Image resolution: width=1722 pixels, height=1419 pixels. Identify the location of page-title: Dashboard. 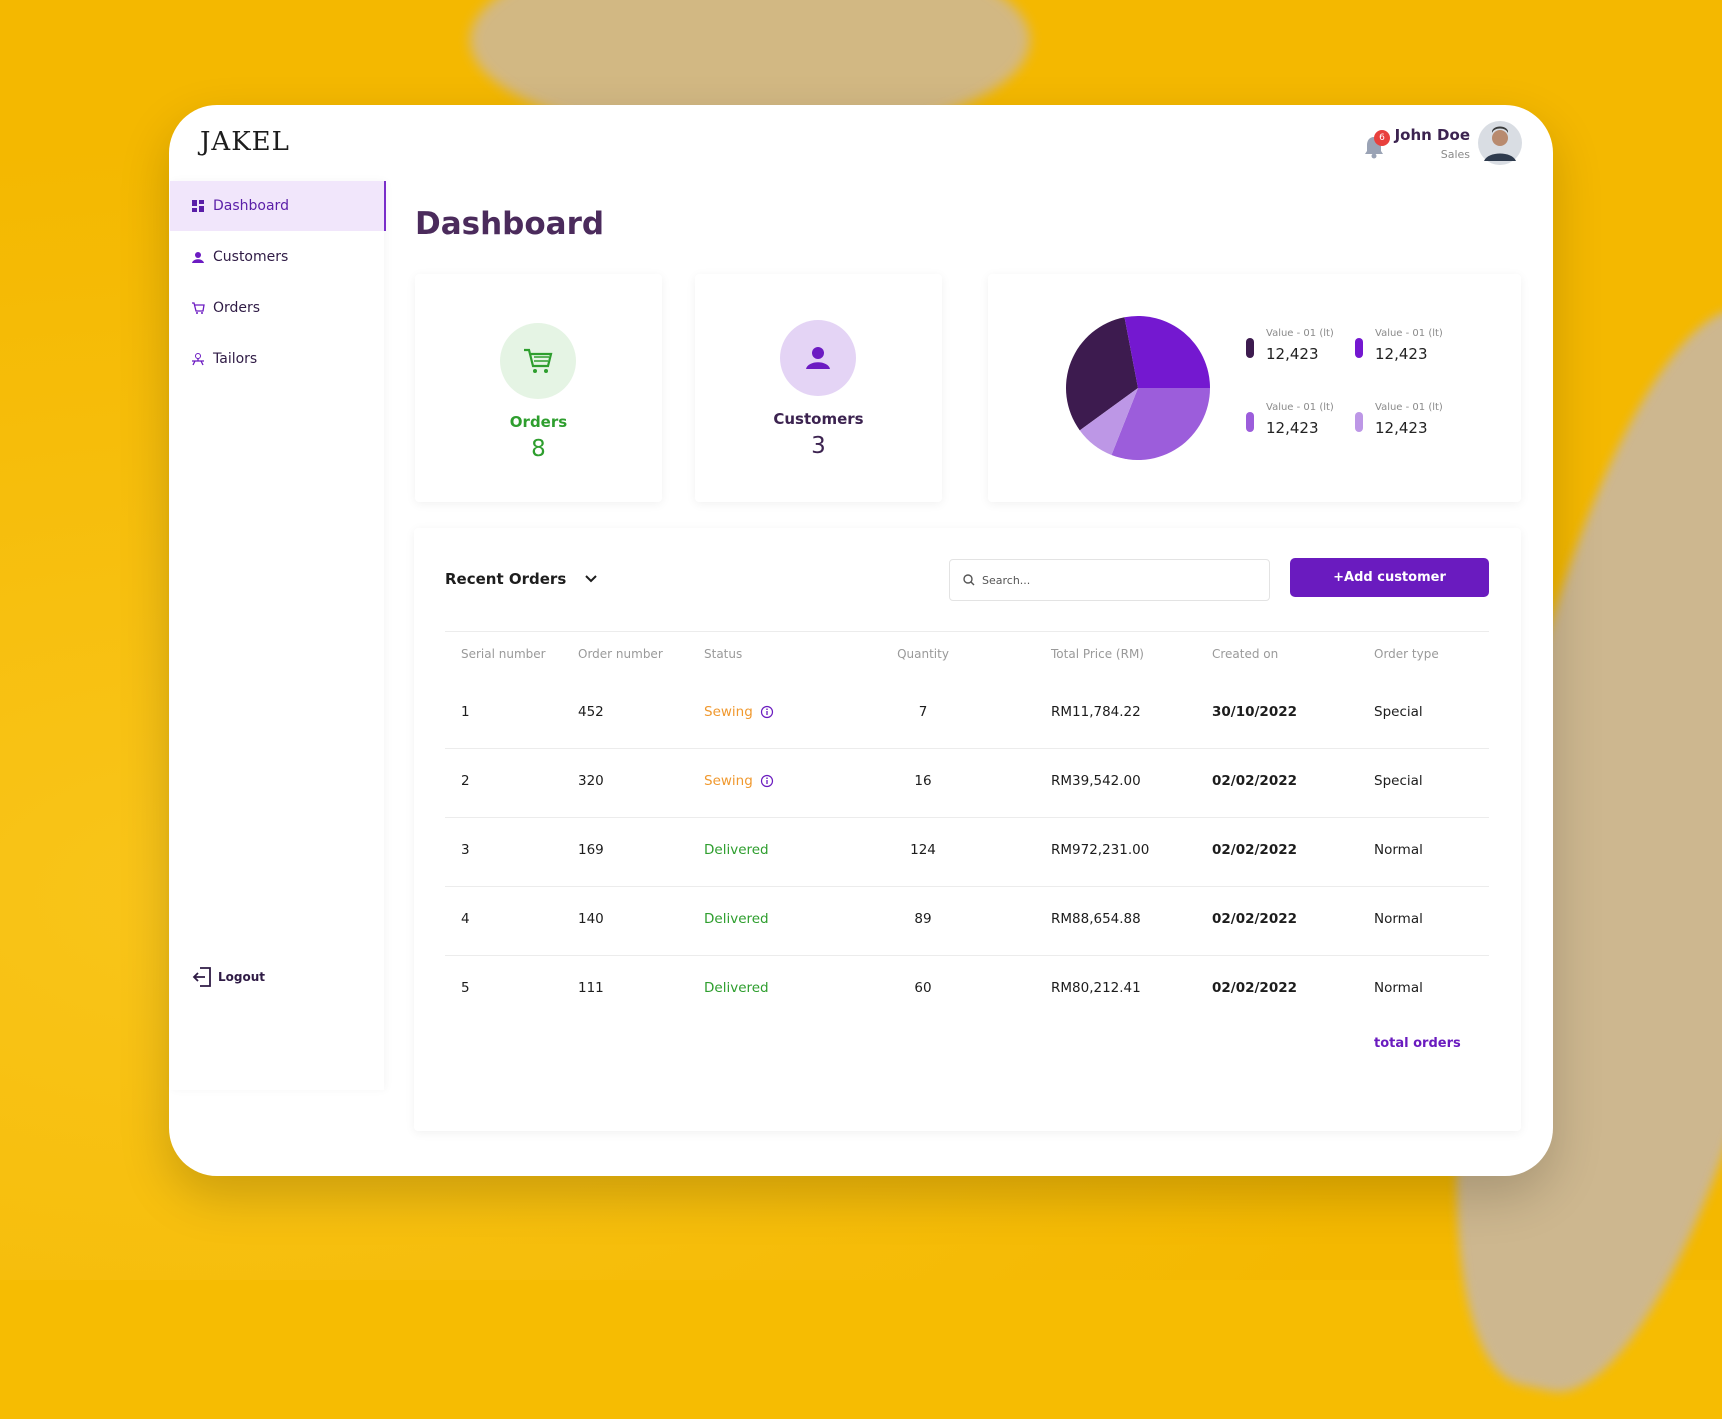
(510, 224).